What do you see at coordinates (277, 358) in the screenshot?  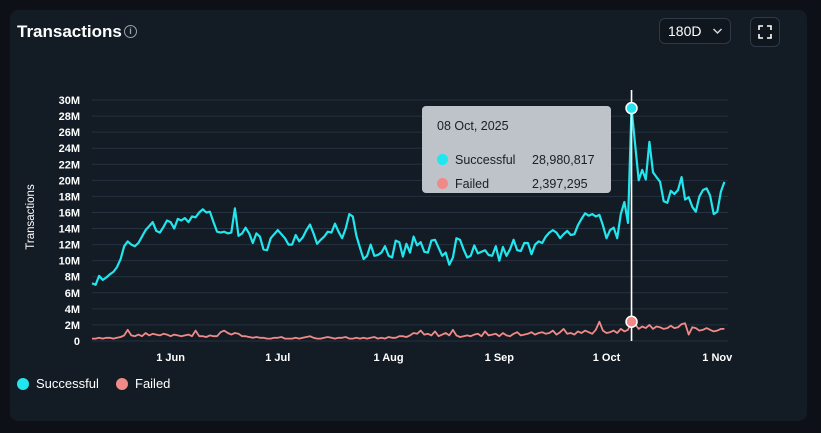 I see `x-tick-label: 1 Jul` at bounding box center [277, 358].